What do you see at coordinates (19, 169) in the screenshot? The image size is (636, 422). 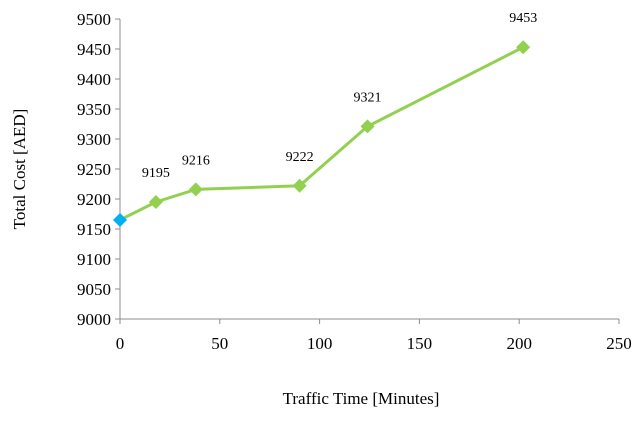 I see `y-axis-title: Total Cost [AED]` at bounding box center [19, 169].